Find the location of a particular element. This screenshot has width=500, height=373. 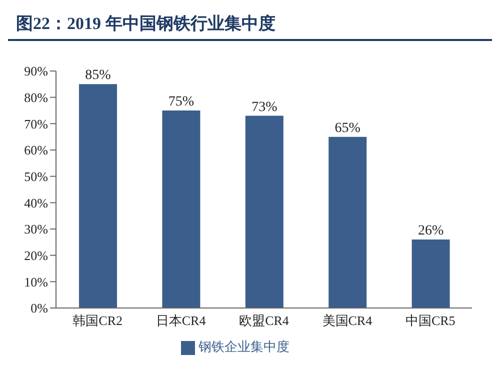

data-label: 75% is located at coordinates (181, 102).